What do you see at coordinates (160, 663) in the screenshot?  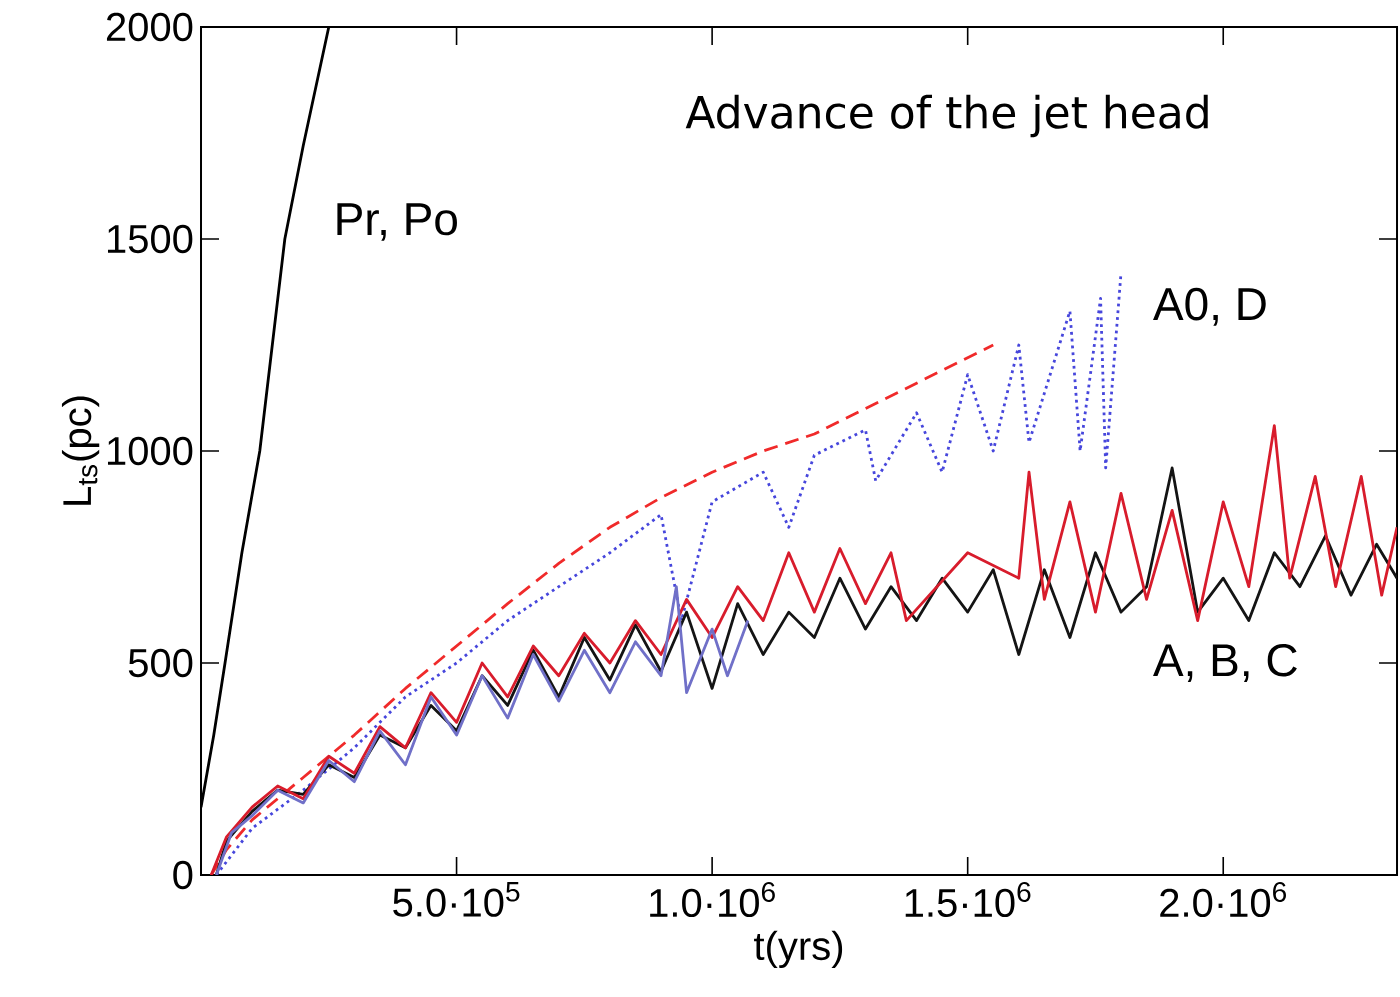 I see `y-tick-label: 500` at bounding box center [160, 663].